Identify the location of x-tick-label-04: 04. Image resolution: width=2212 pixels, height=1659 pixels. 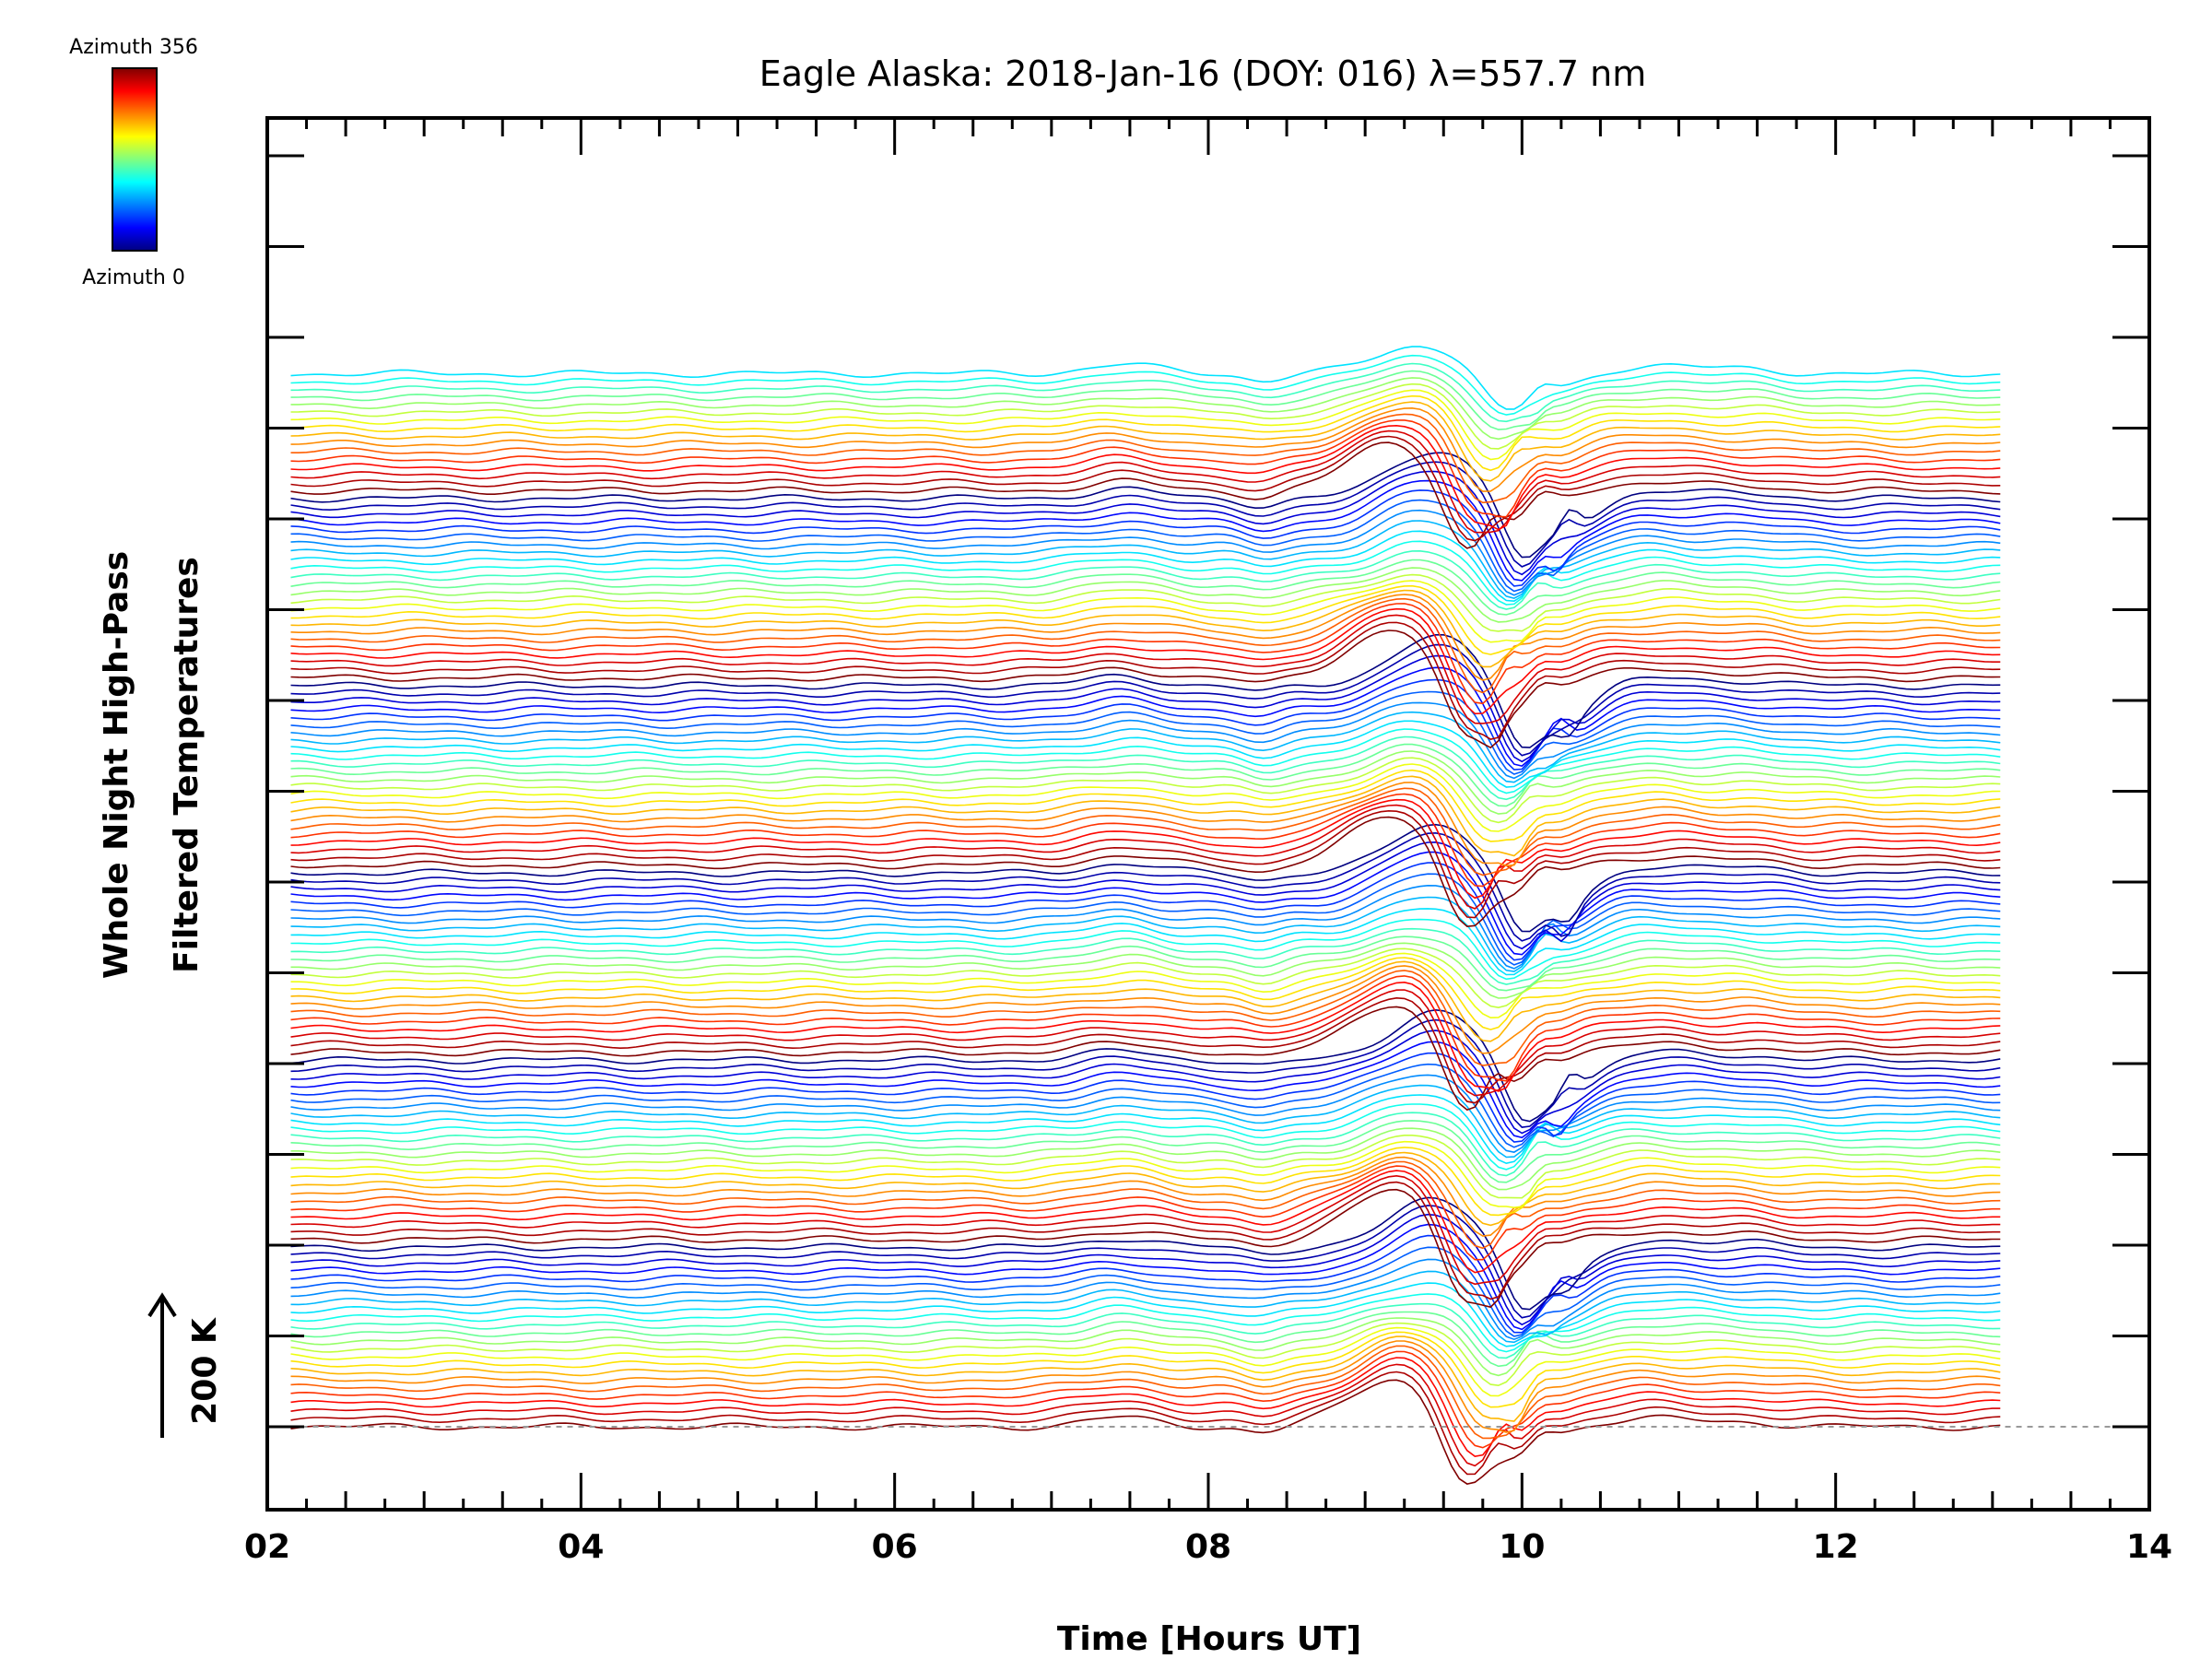
(581, 1547).